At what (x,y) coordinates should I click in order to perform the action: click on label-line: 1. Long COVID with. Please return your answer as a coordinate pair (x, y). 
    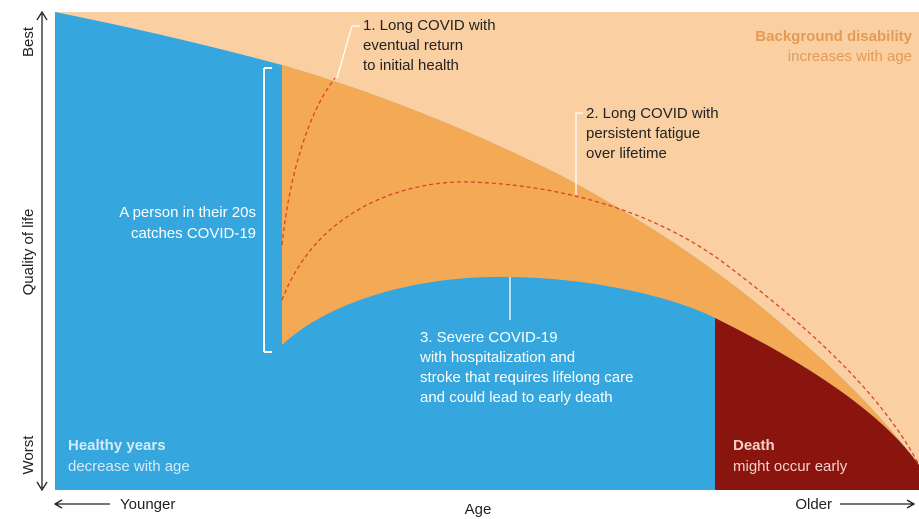
    Looking at the image, I should click on (429, 25).